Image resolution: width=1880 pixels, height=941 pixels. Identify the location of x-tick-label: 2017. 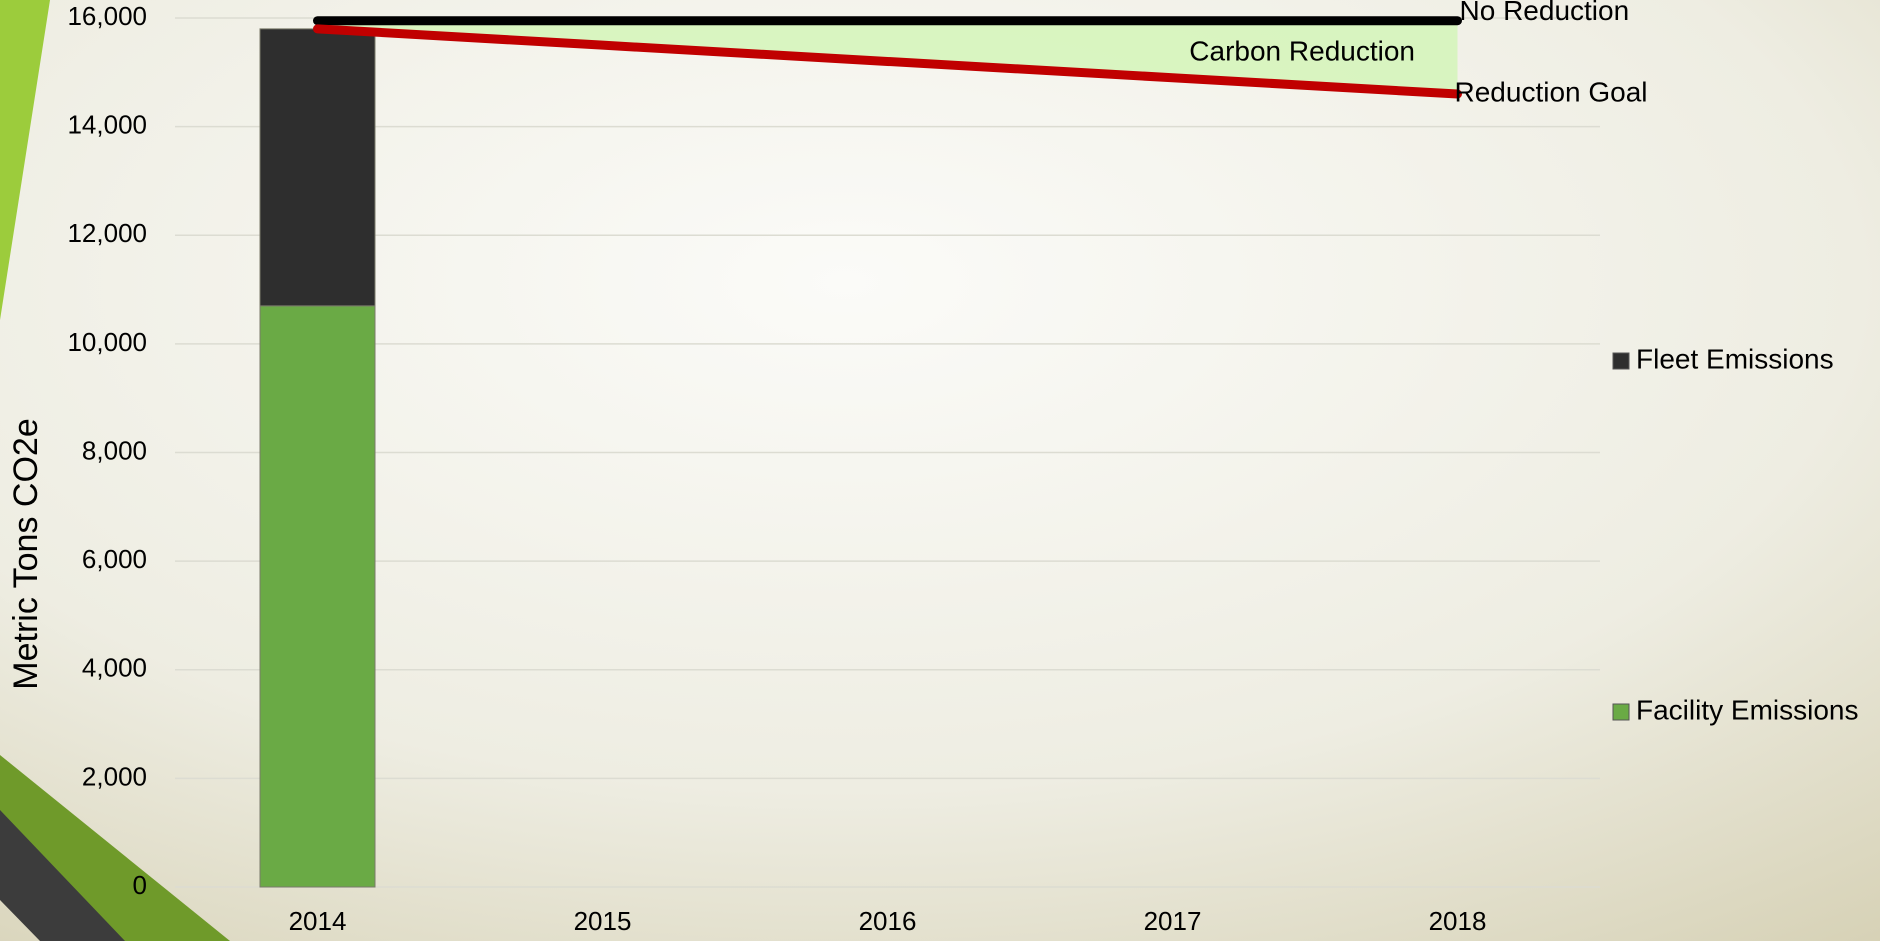
(1173, 921).